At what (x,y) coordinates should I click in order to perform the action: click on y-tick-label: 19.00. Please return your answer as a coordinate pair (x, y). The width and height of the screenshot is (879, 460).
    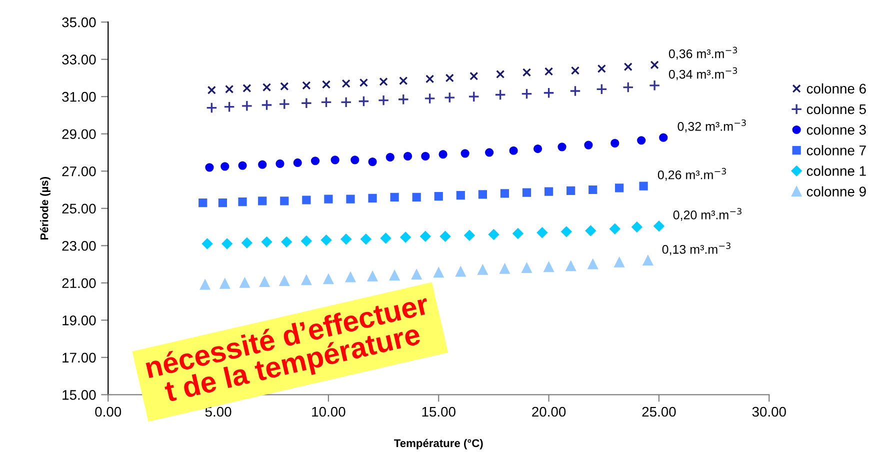
    Looking at the image, I should click on (79, 320).